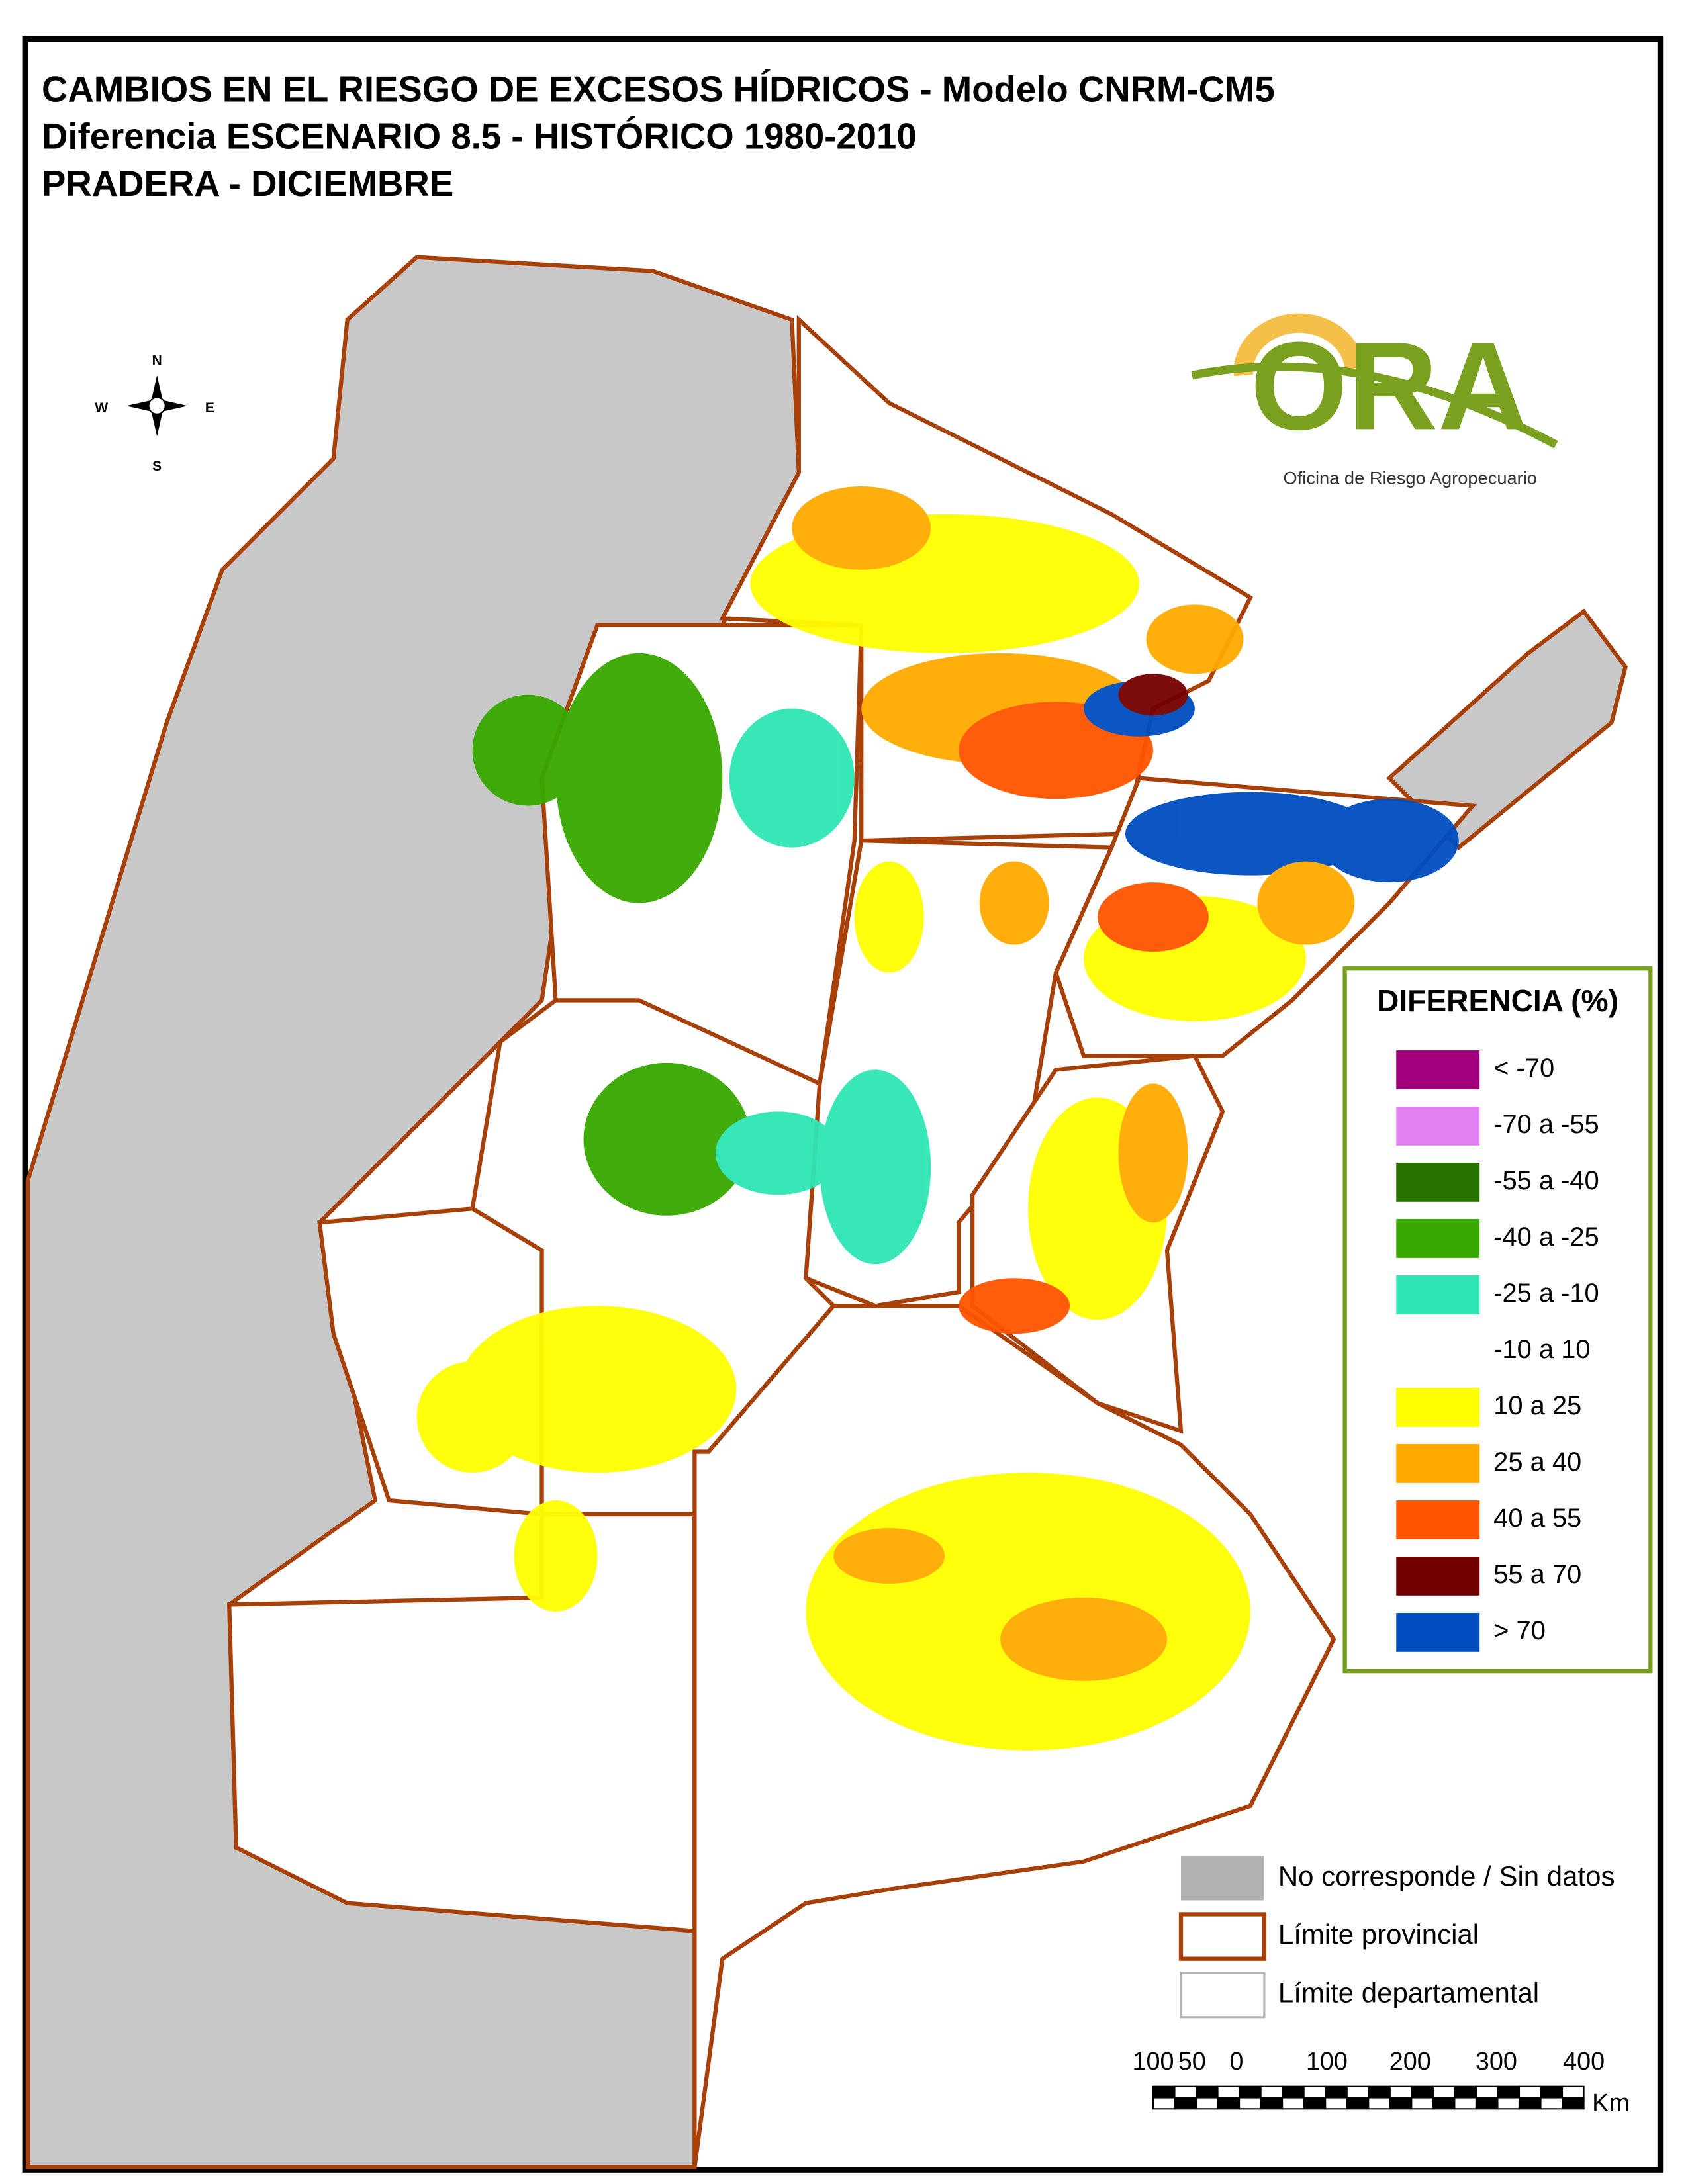 The image size is (1688, 2184). What do you see at coordinates (1546, 1293) in the screenshot?
I see `legend-label: -25 a -10` at bounding box center [1546, 1293].